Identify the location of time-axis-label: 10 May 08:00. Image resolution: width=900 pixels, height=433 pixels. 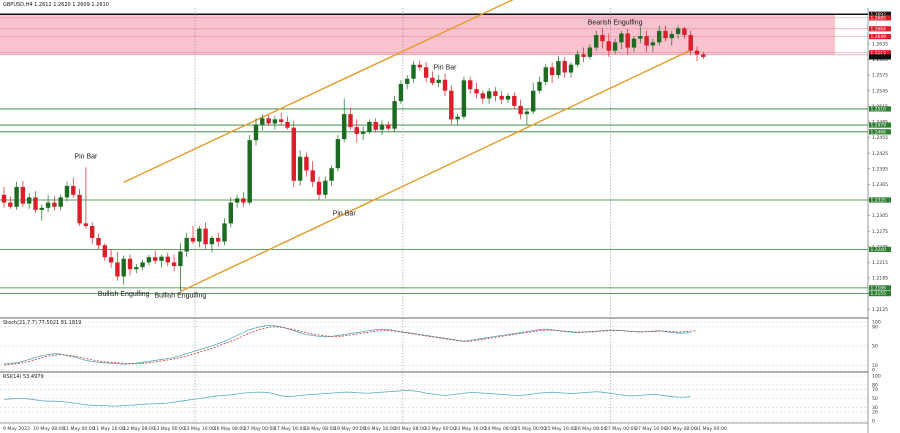
(49, 429).